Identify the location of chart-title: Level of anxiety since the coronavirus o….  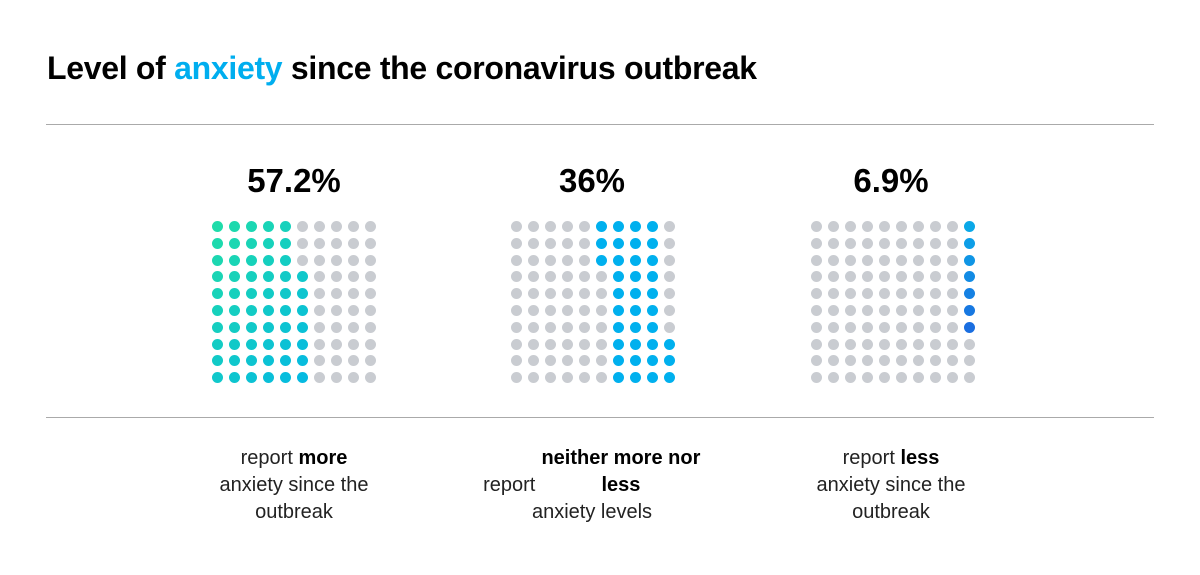
(402, 68).